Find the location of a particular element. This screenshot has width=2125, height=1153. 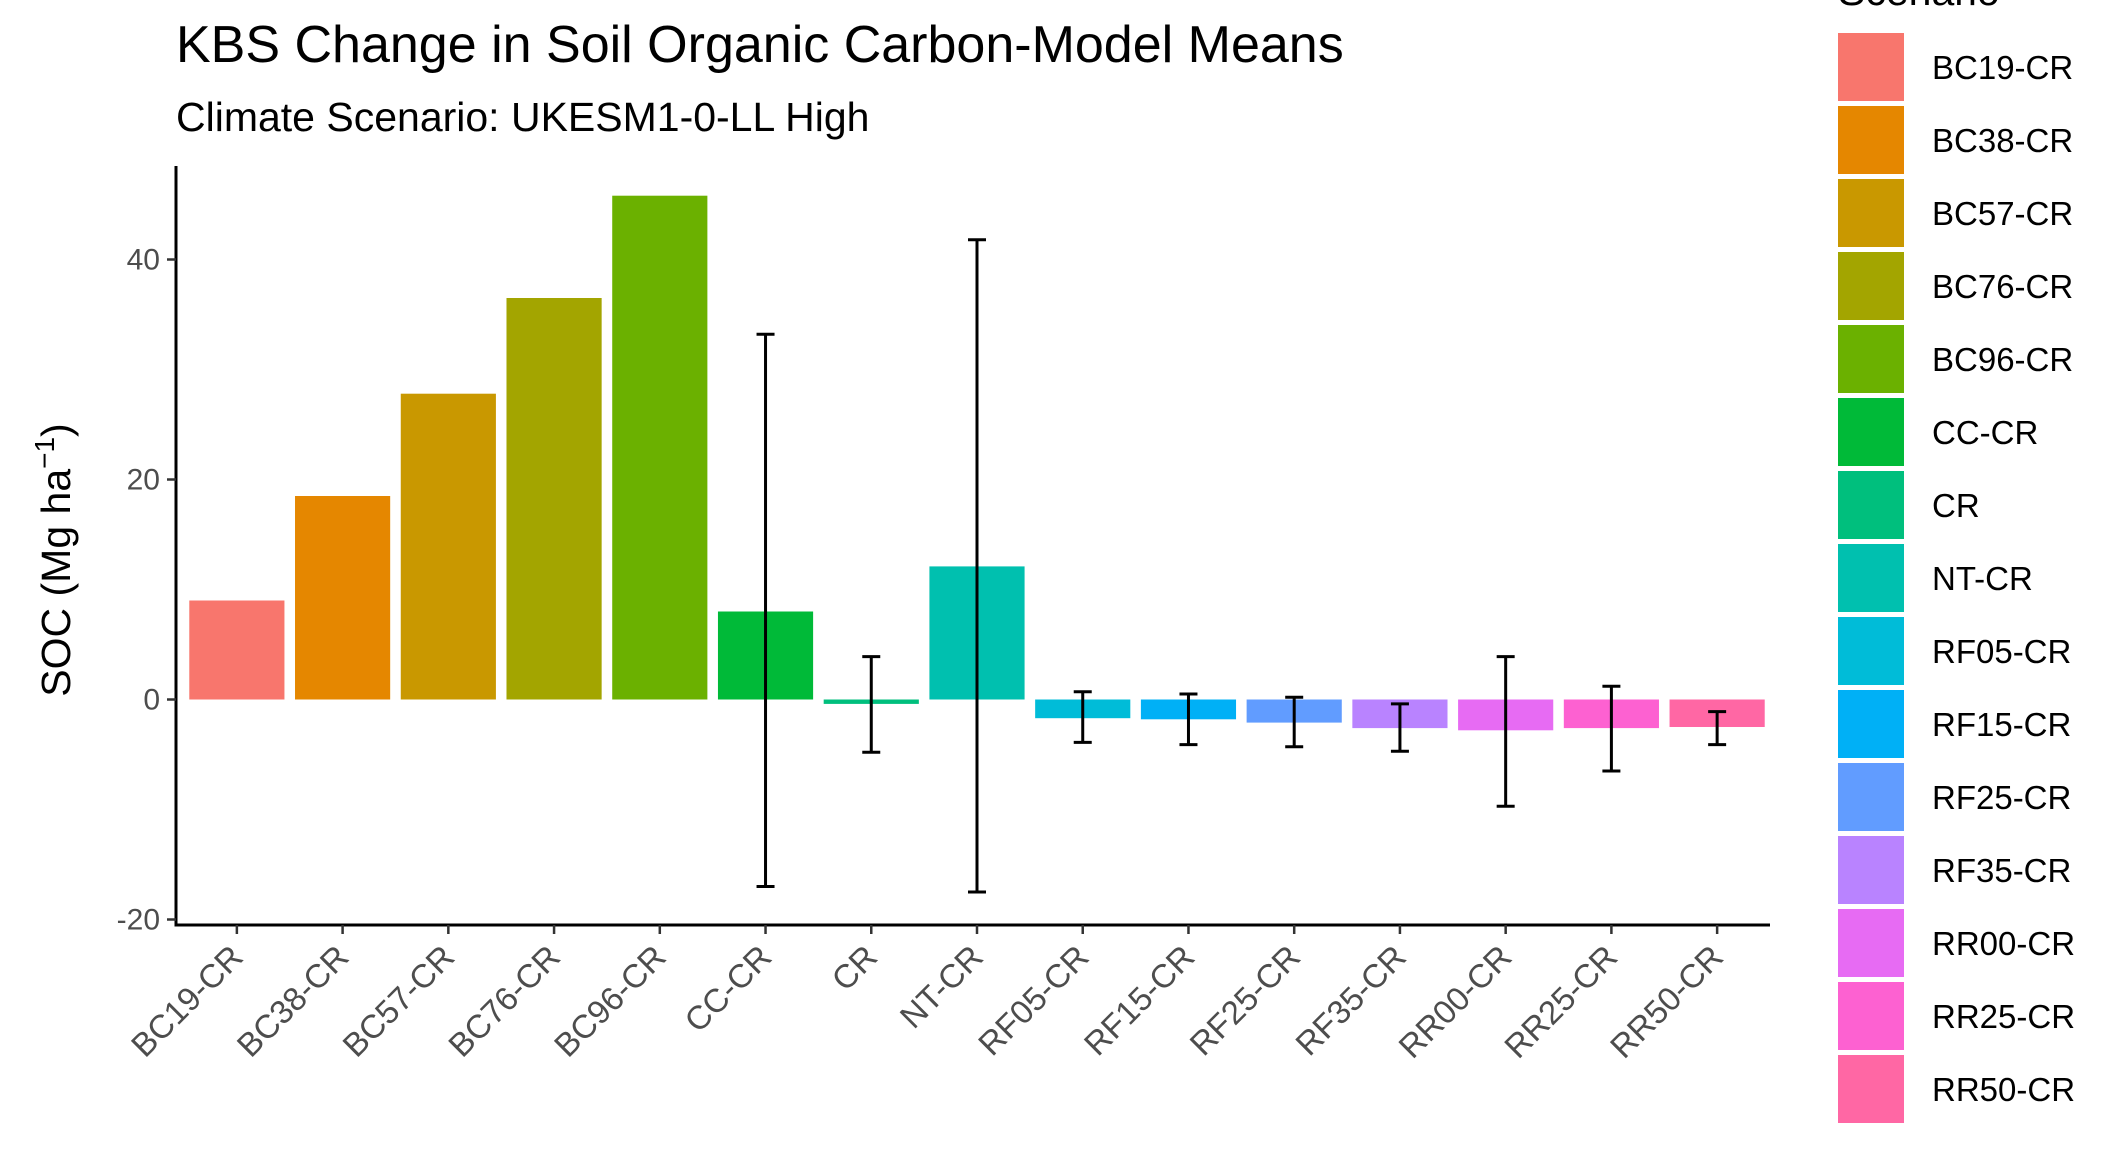

legend-key-rf25-cr is located at coordinates (1871, 797).